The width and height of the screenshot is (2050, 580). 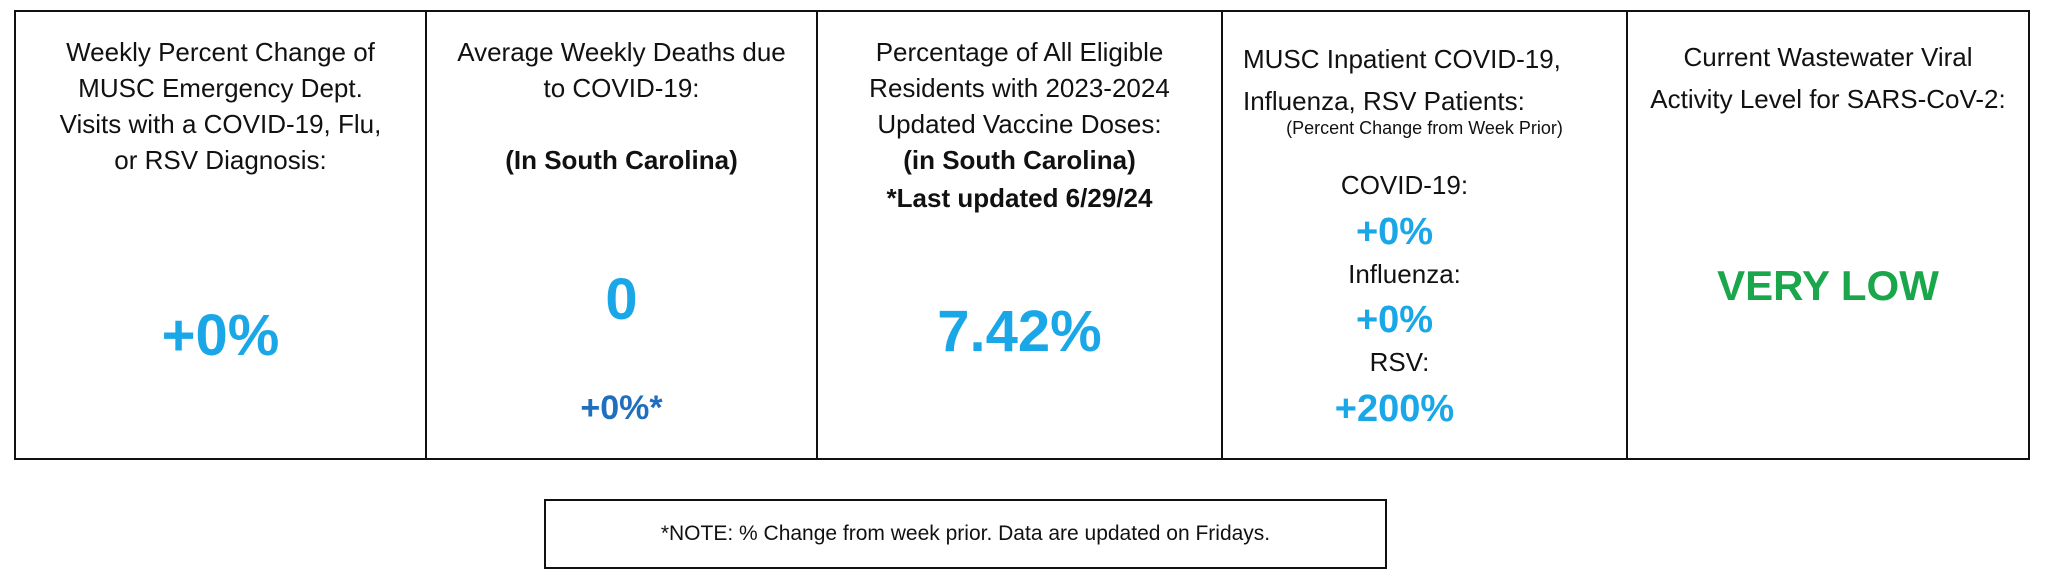 What do you see at coordinates (1019, 198) in the screenshot?
I see `panel-note: *Last updated 6/29/24` at bounding box center [1019, 198].